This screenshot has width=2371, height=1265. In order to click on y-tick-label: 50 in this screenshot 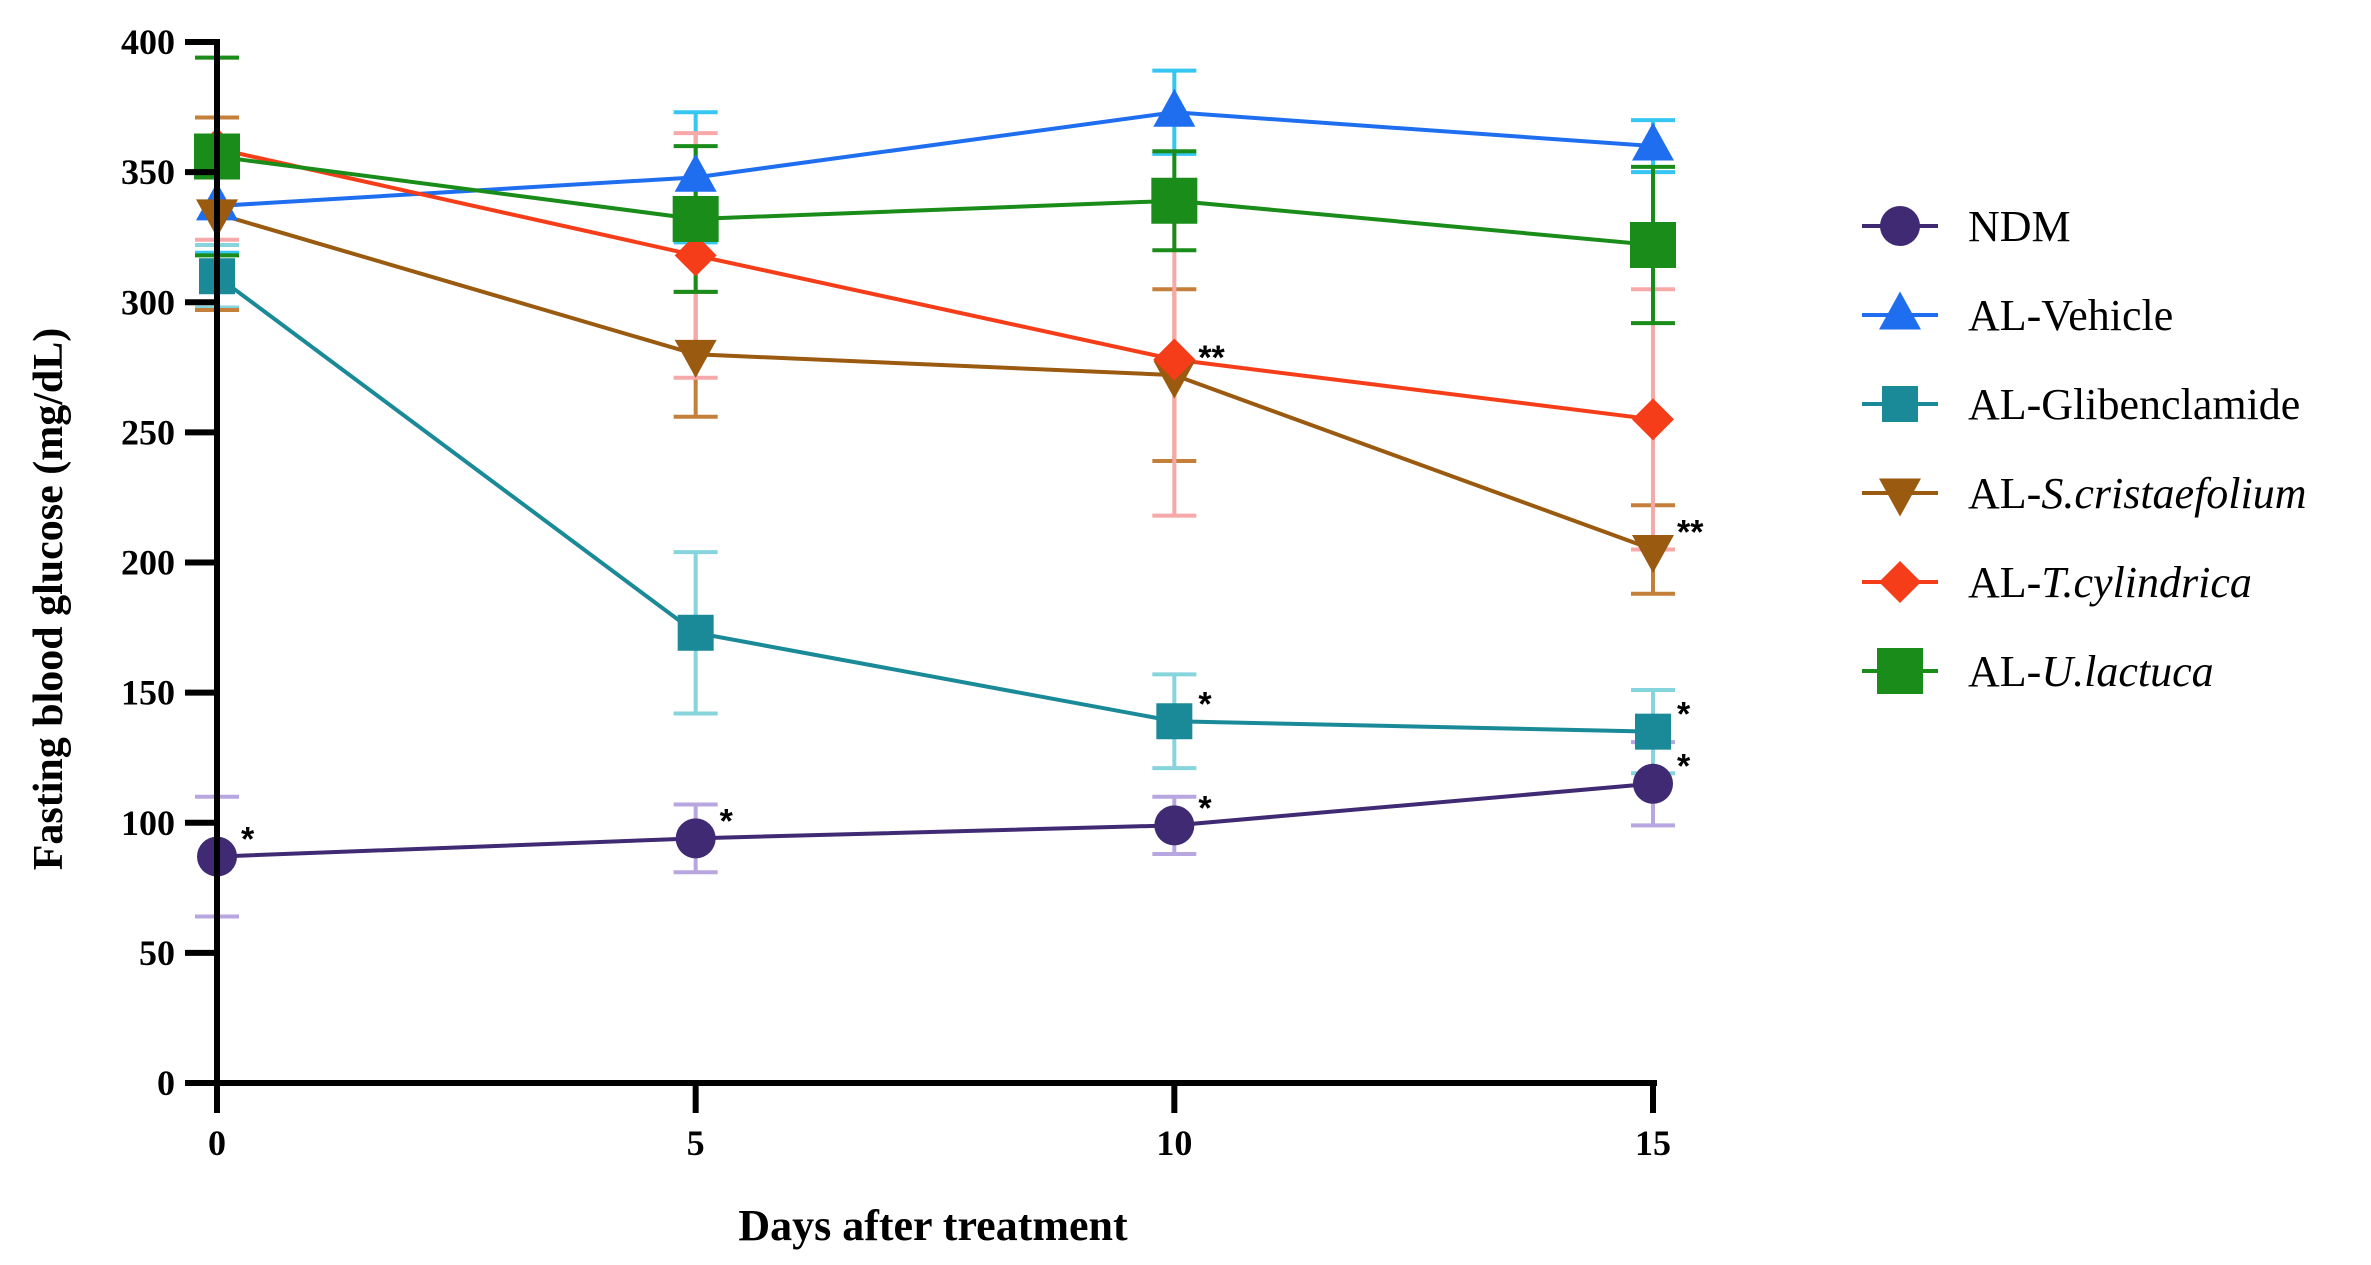, I will do `click(157, 953)`.